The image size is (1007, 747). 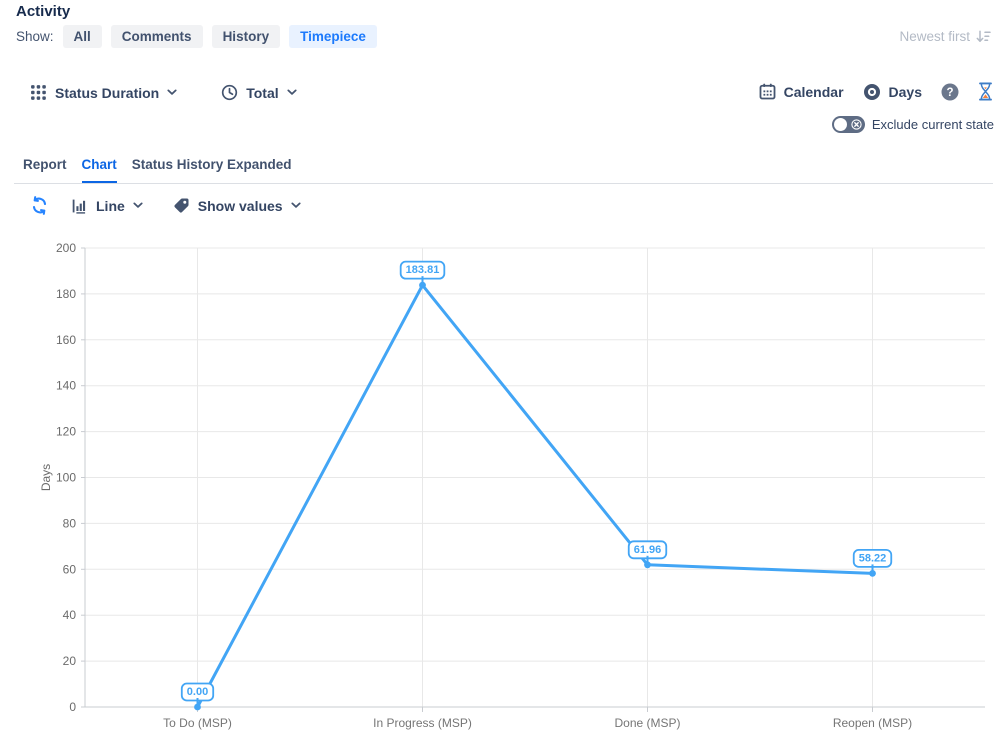 I want to click on refresh-icon, so click(x=39, y=205).